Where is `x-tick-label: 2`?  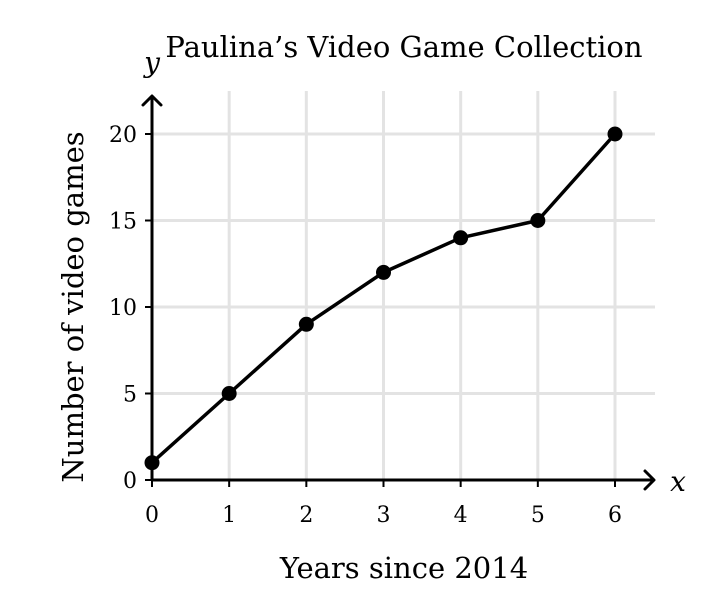
x-tick-label: 2 is located at coordinates (306, 515).